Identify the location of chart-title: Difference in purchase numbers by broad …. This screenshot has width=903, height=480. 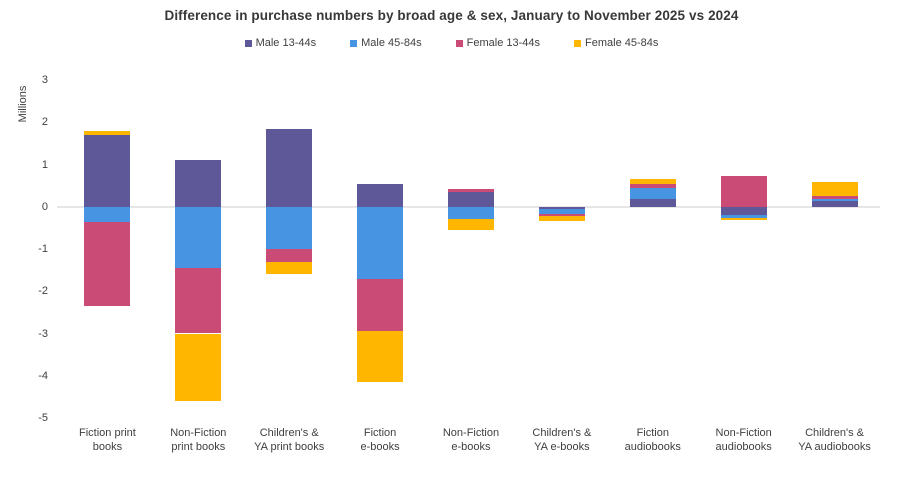
(451, 15).